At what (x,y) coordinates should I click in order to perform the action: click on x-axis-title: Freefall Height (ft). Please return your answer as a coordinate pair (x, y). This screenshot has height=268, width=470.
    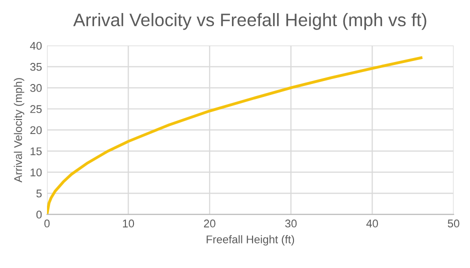
    Looking at the image, I should click on (250, 240).